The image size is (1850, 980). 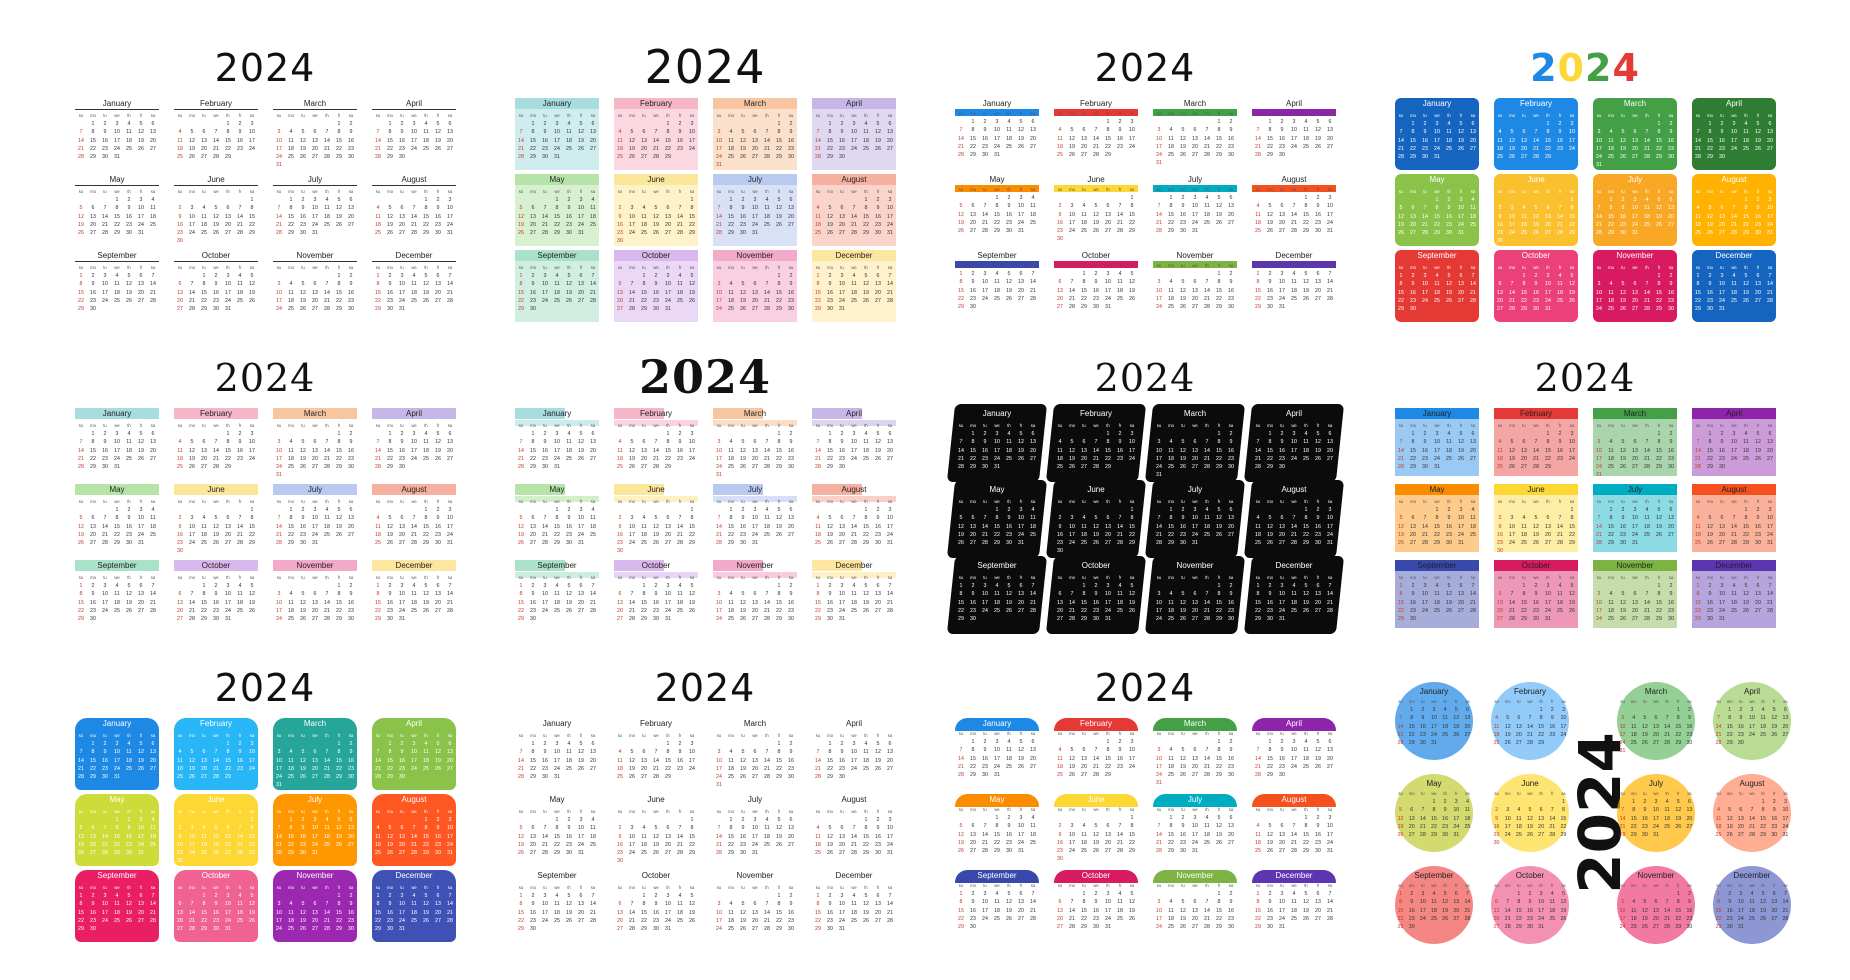 What do you see at coordinates (755, 179) in the screenshot?
I see `month-name: July` at bounding box center [755, 179].